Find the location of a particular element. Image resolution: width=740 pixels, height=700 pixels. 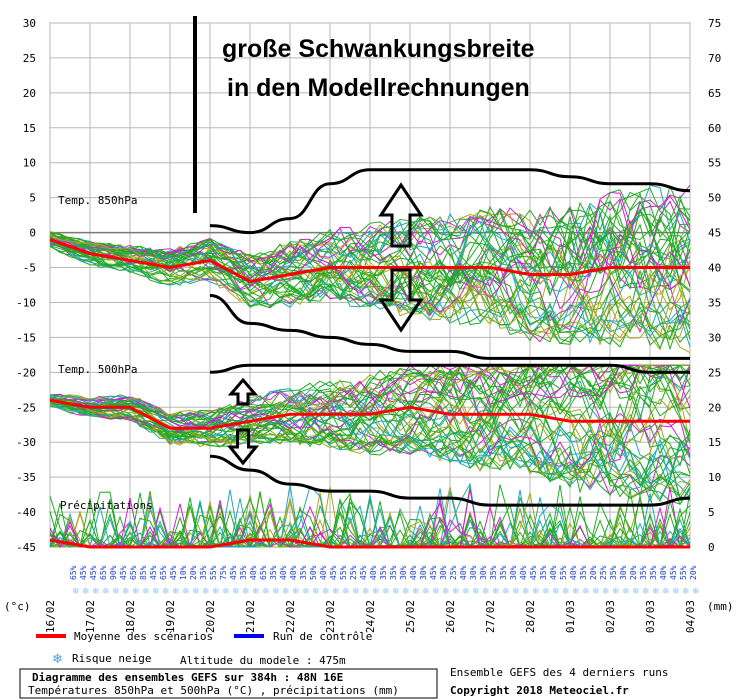

mean-legend-label: Moyenne des scénarios is located at coordinates (143, 636).